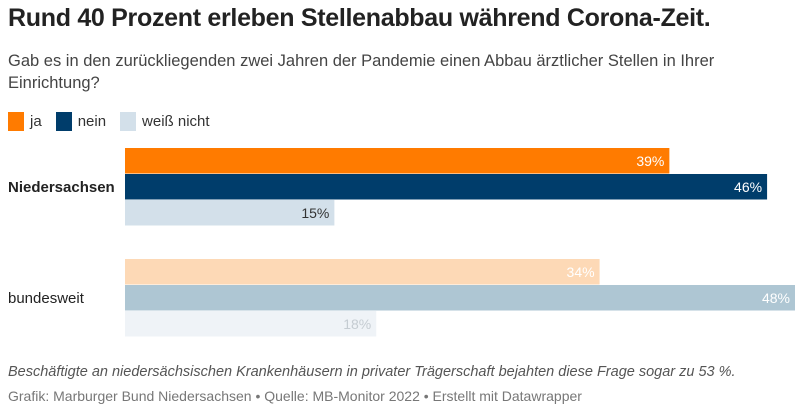 This screenshot has width=800, height=414. I want to click on legend-item-nein: nein, so click(81, 121).